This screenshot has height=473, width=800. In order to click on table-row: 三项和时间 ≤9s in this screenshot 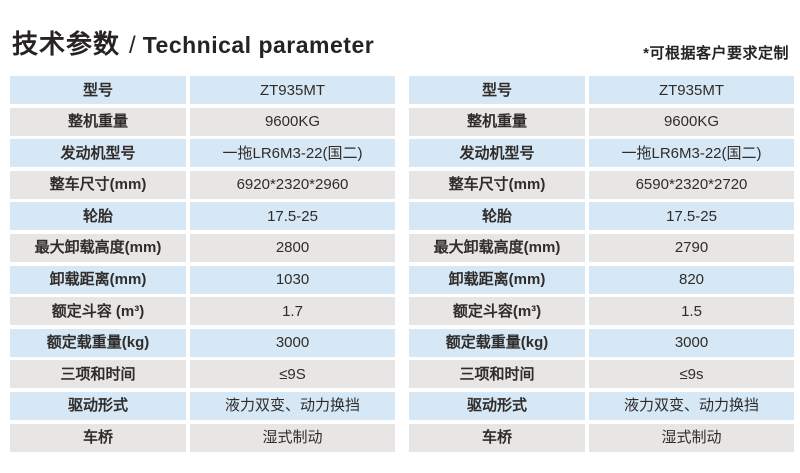, I will do `click(601, 374)`.